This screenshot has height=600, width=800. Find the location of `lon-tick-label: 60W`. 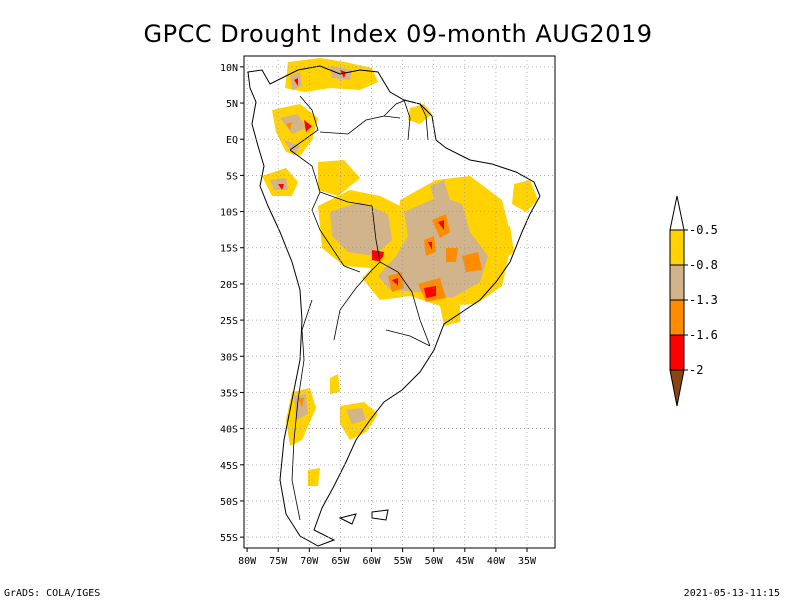

lon-tick-label: 60W is located at coordinates (371, 561).